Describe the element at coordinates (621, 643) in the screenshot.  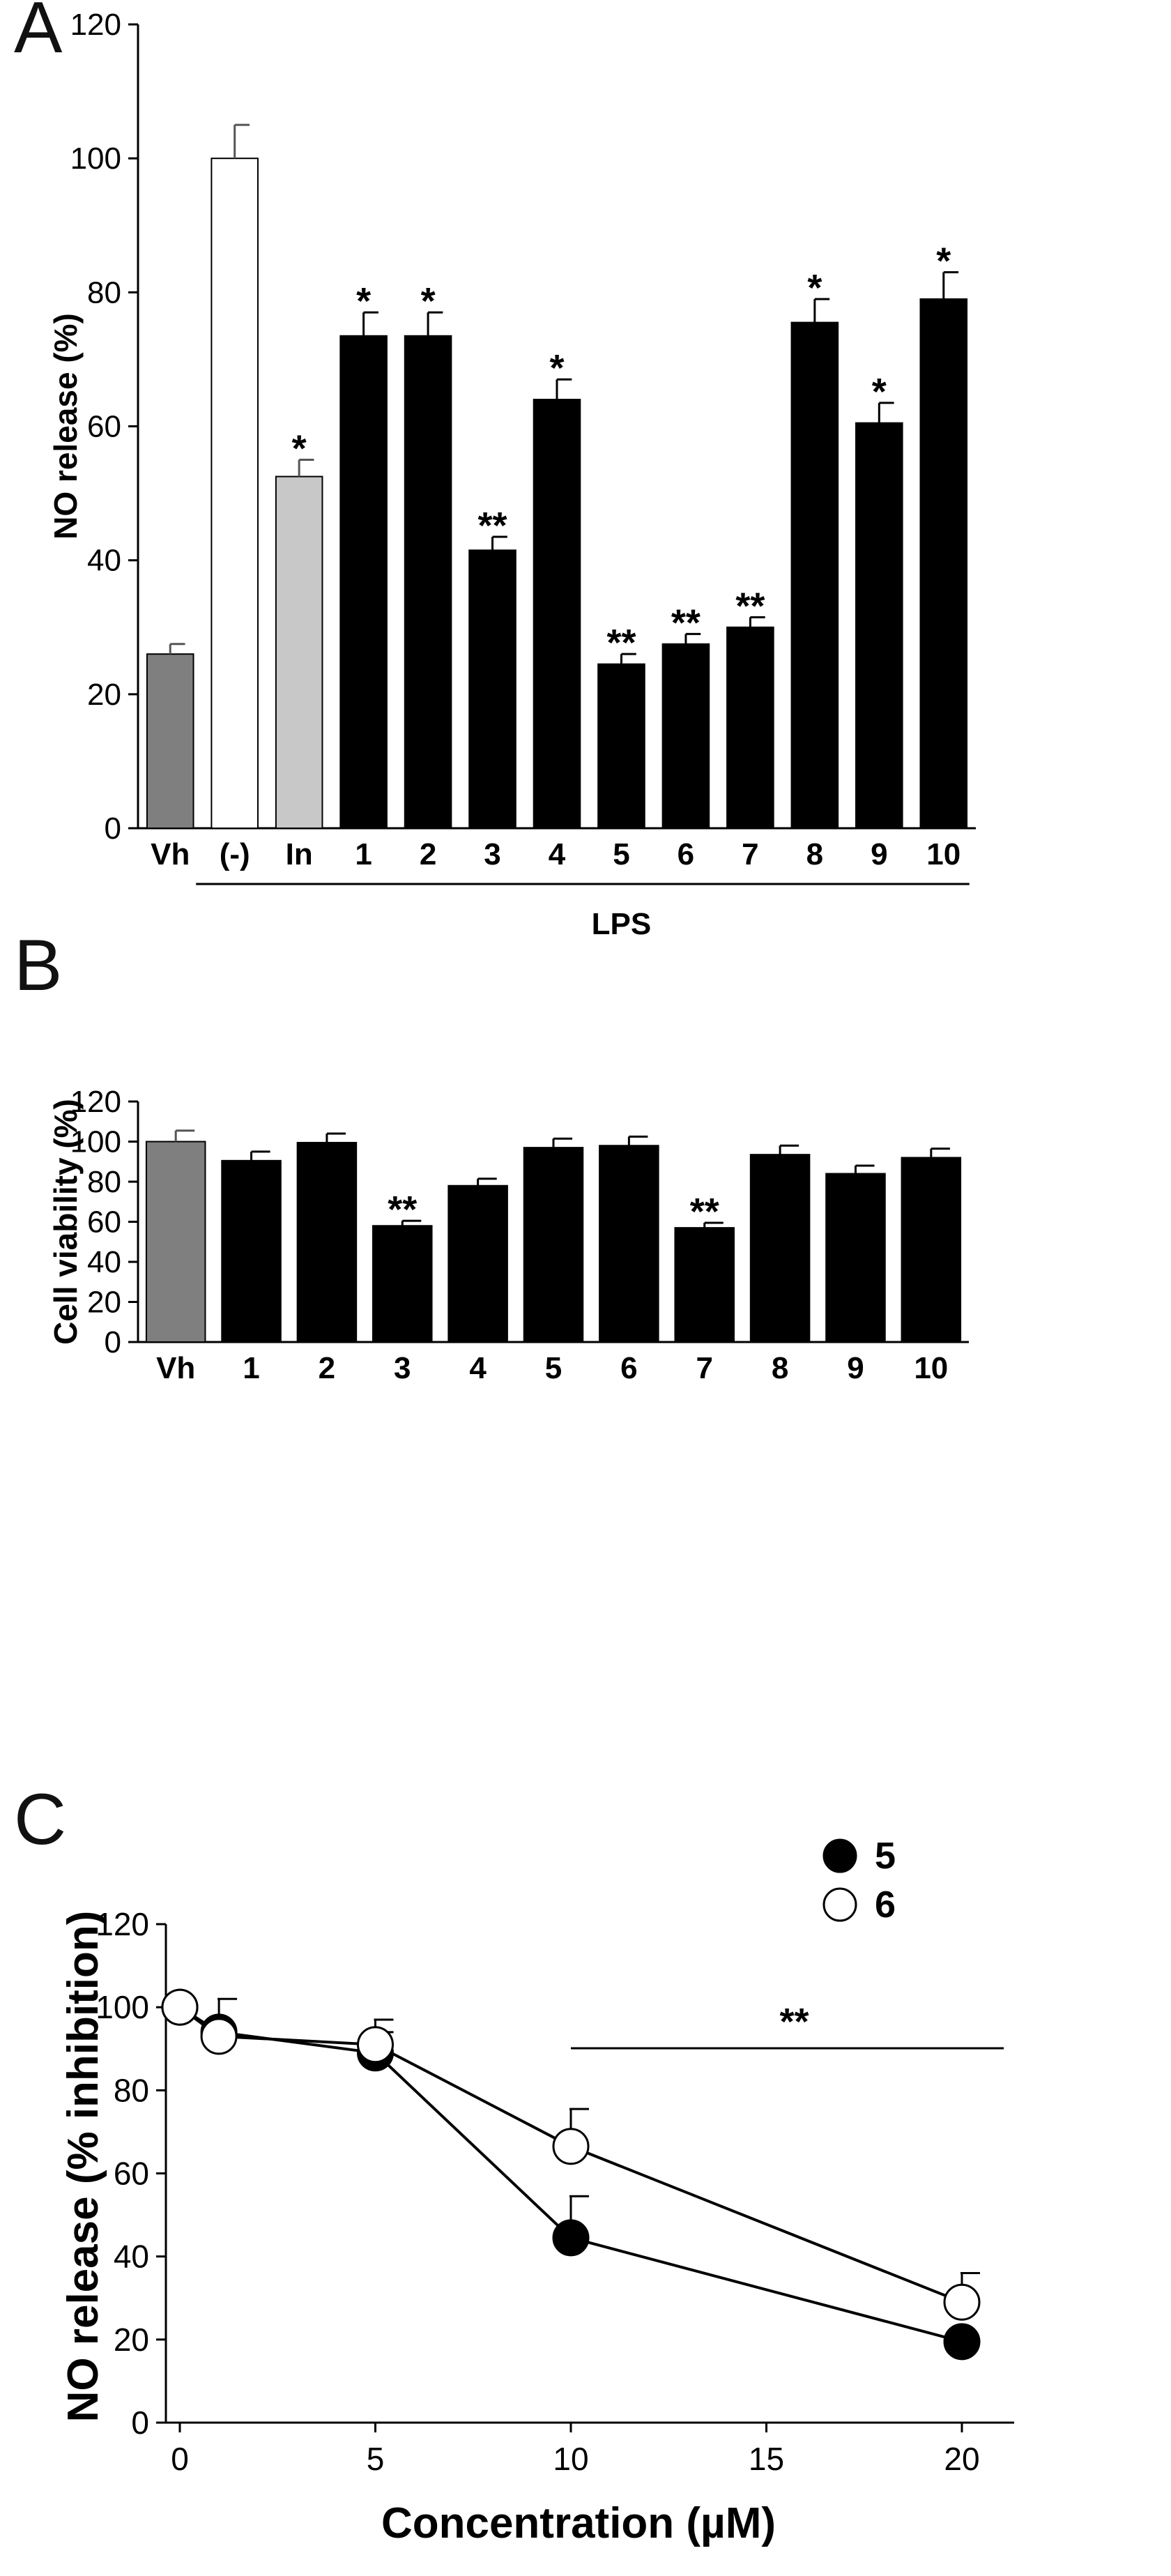
I see `significance-5: **` at that location.